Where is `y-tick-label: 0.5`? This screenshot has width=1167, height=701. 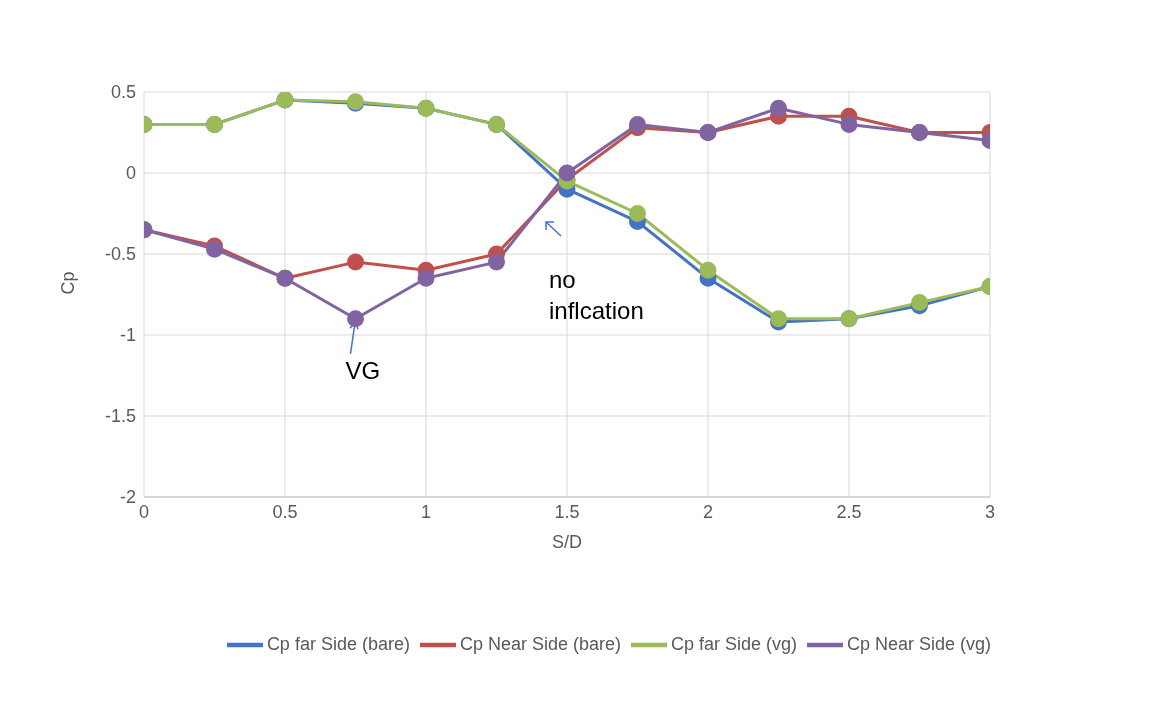 y-tick-label: 0.5 is located at coordinates (123, 92).